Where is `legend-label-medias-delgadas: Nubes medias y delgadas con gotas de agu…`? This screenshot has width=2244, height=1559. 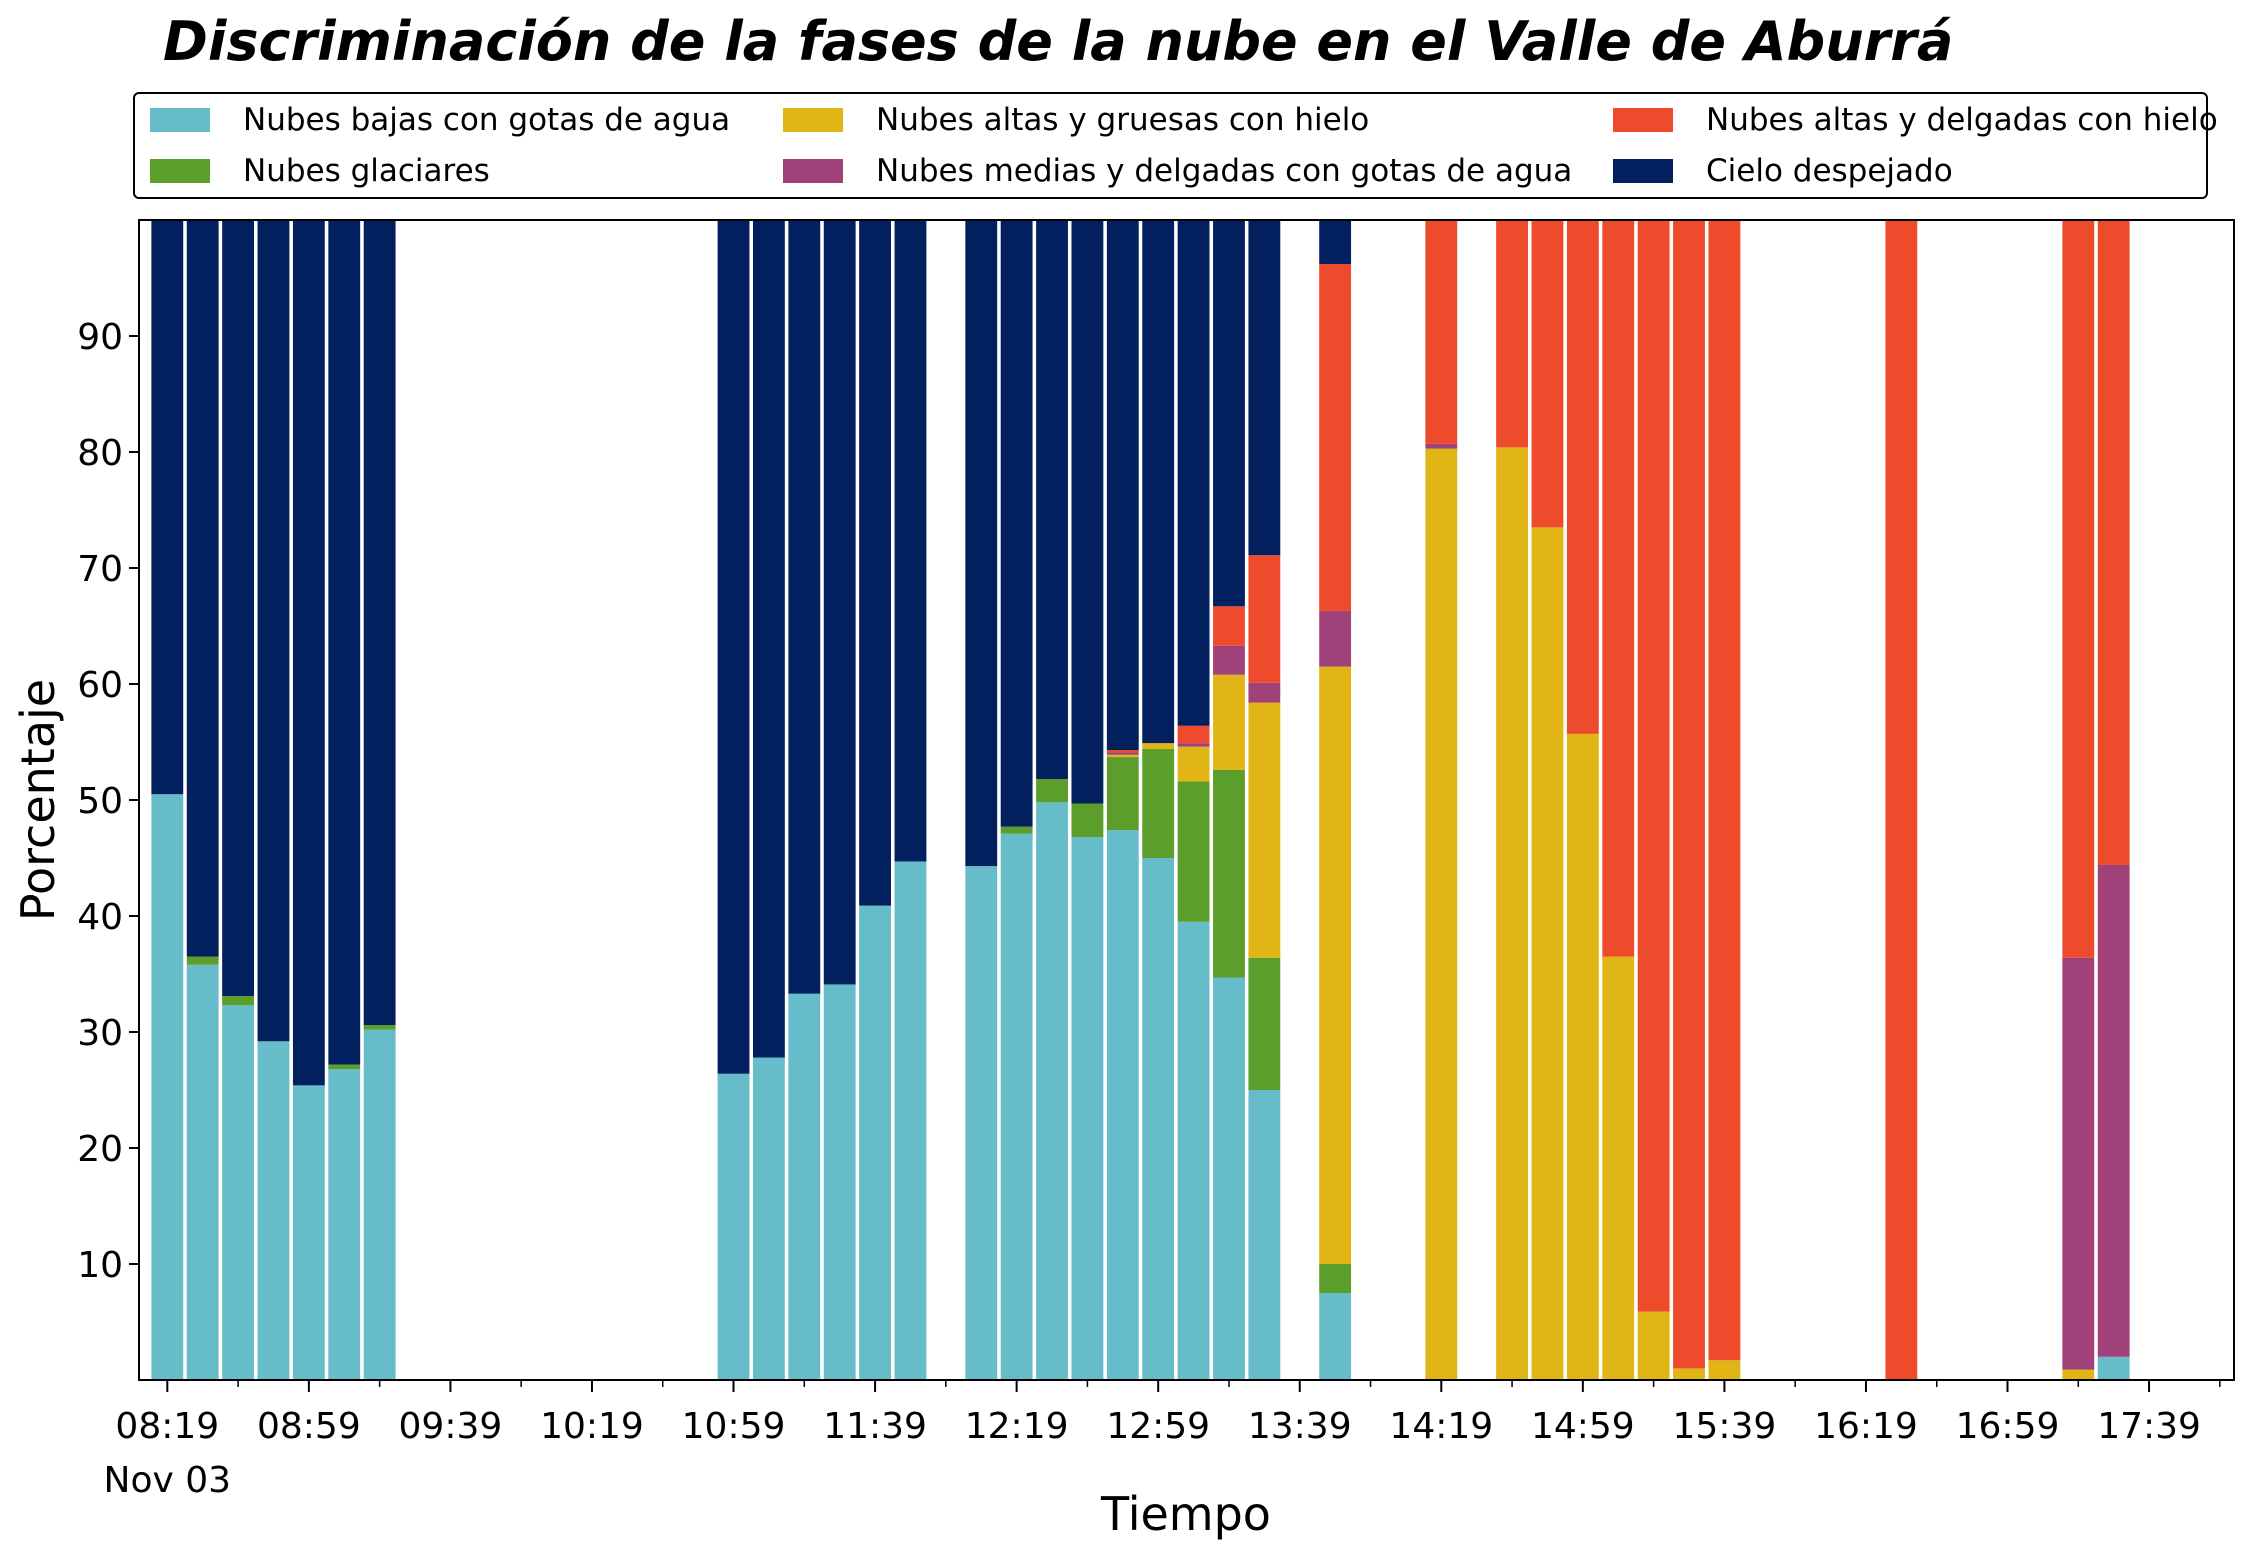
legend-label-medias-delgadas: Nubes medias y delgadas con gotas de agu… is located at coordinates (1224, 171).